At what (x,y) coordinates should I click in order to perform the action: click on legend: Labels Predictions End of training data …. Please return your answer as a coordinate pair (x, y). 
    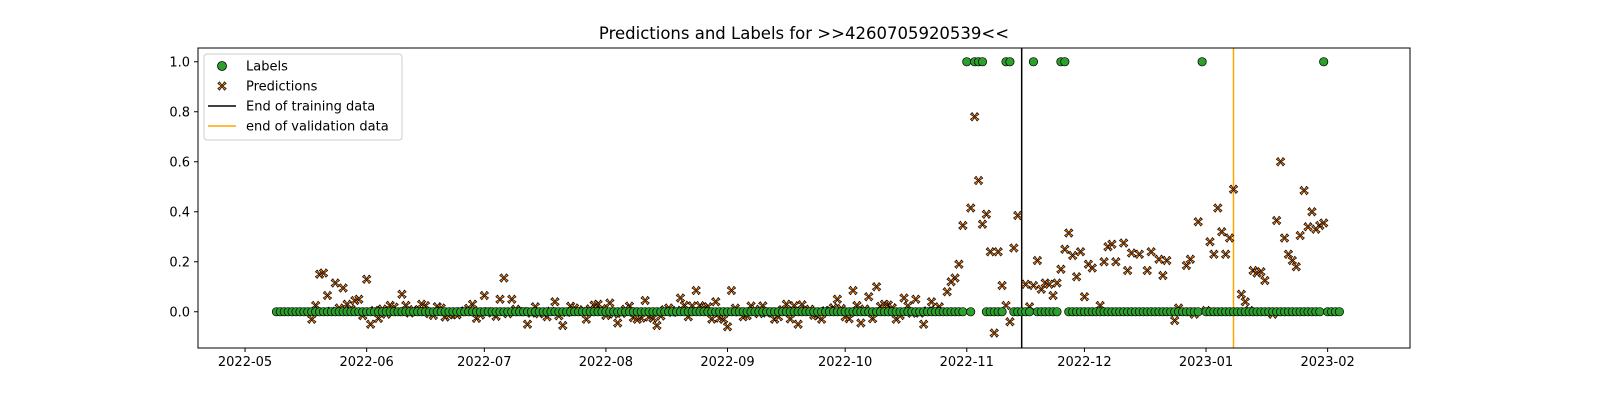
    Looking at the image, I should click on (303, 97).